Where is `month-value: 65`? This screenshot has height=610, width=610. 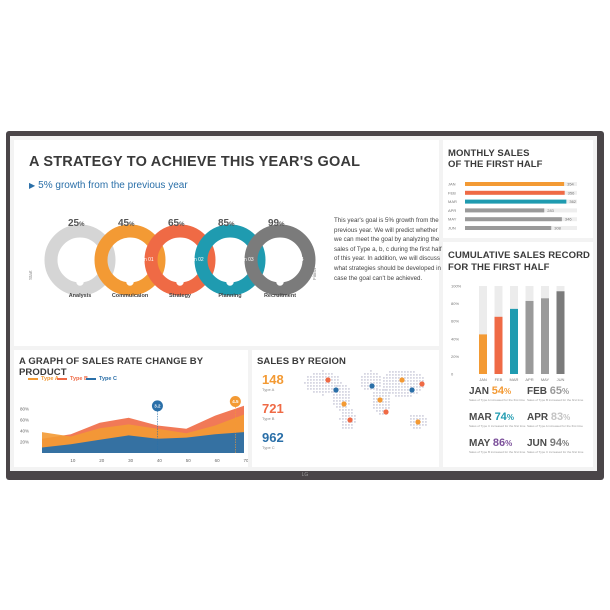
month-value: 65 is located at coordinates (556, 391).